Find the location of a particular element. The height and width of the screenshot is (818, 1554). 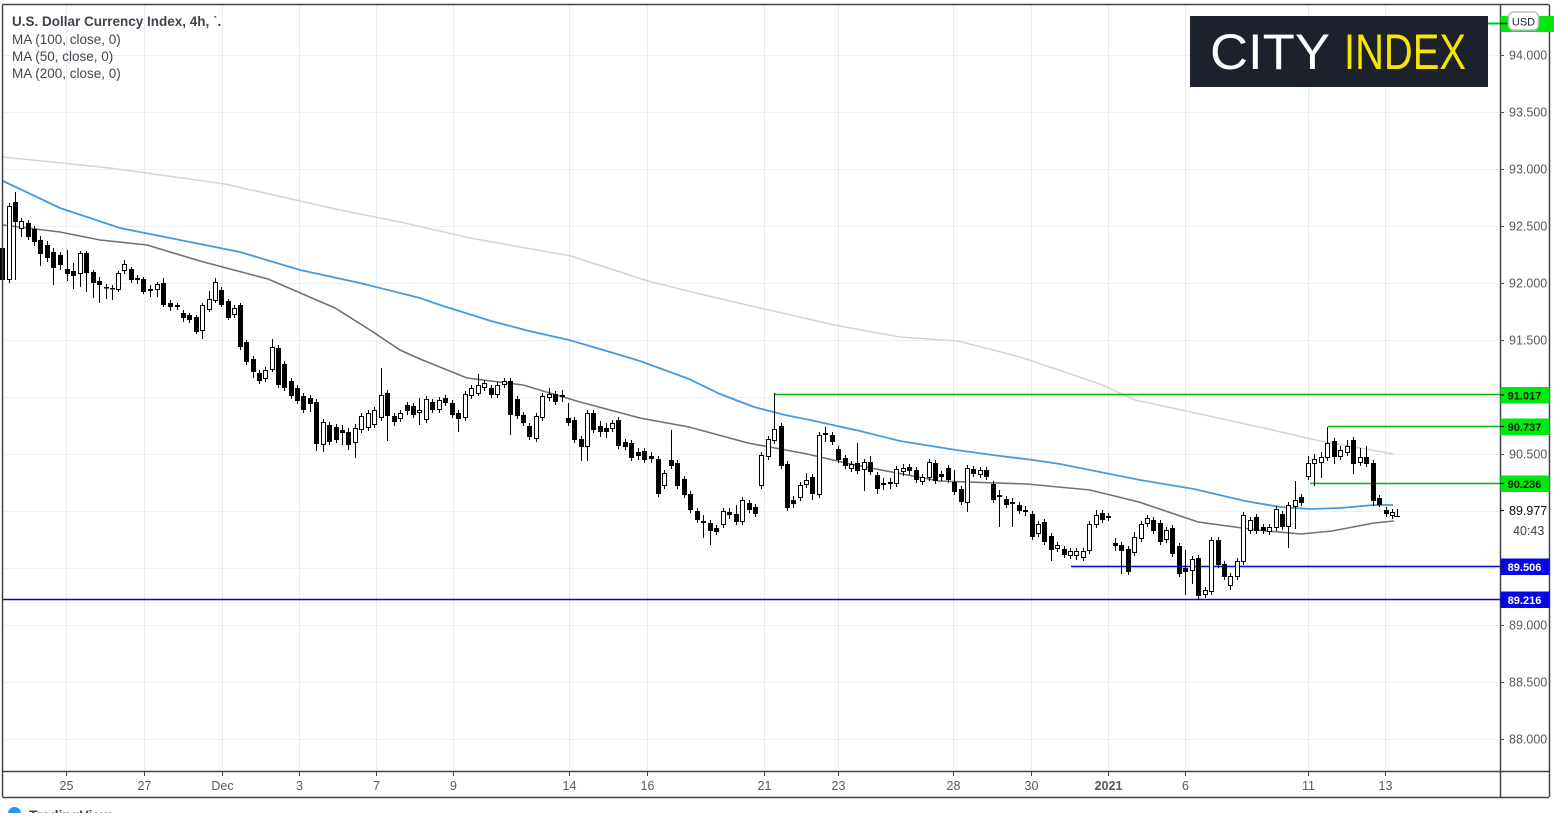

svg-text: 89.977 is located at coordinates (1528, 511).